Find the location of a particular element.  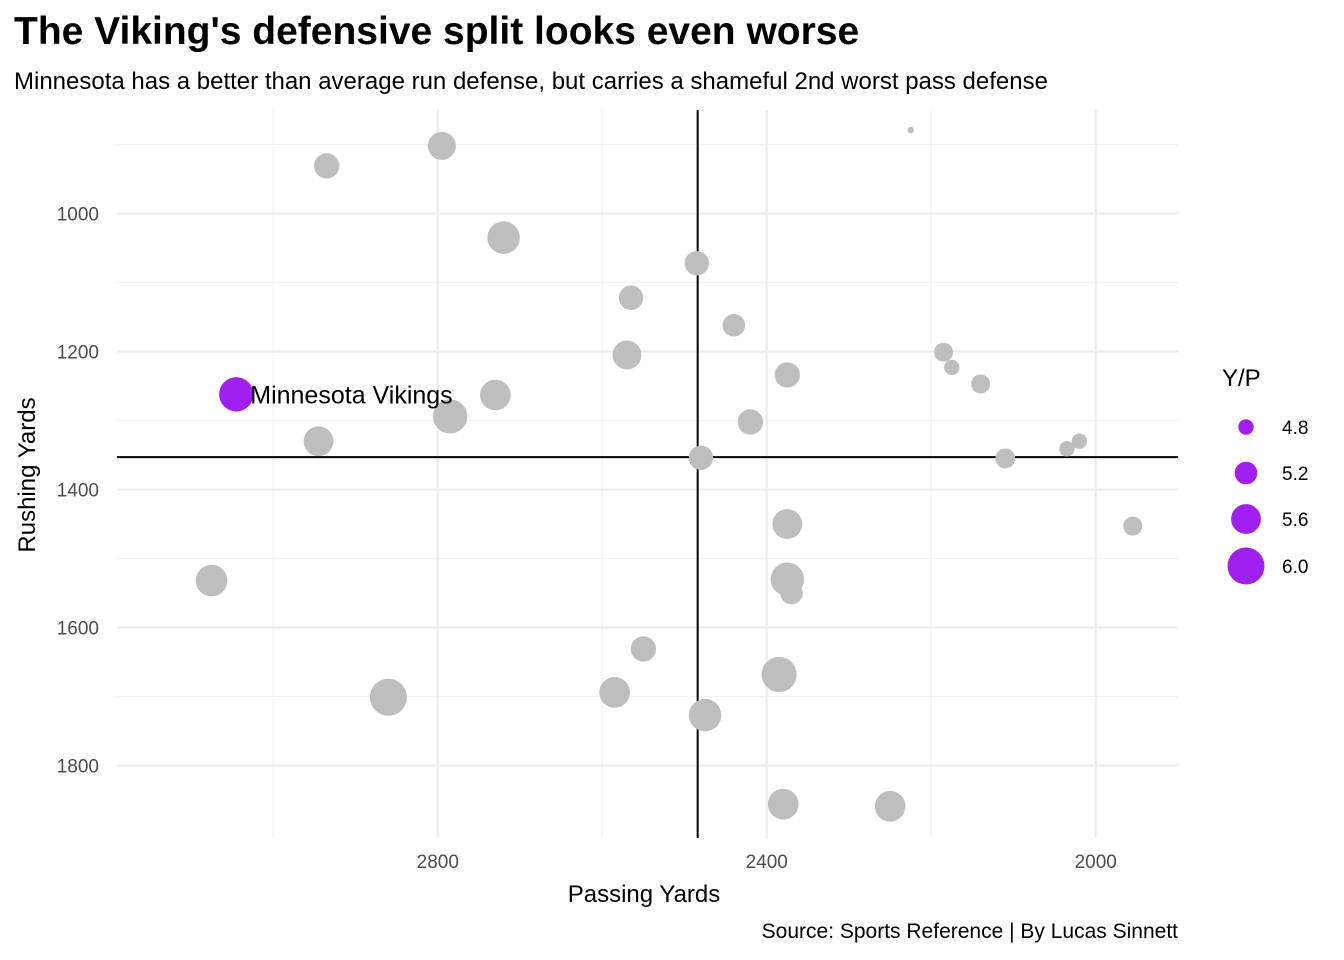

y-axis-title: Rushing Yards is located at coordinates (27, 474).